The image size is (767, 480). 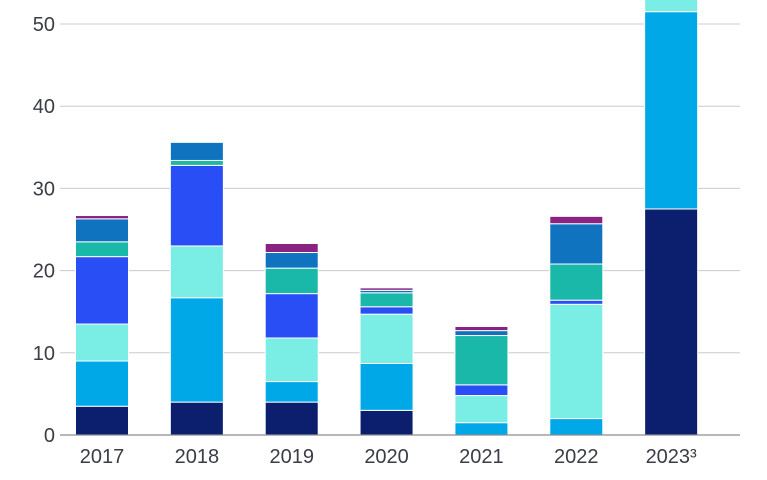 What do you see at coordinates (44, 189) in the screenshot?
I see `y-tick-label: 30` at bounding box center [44, 189].